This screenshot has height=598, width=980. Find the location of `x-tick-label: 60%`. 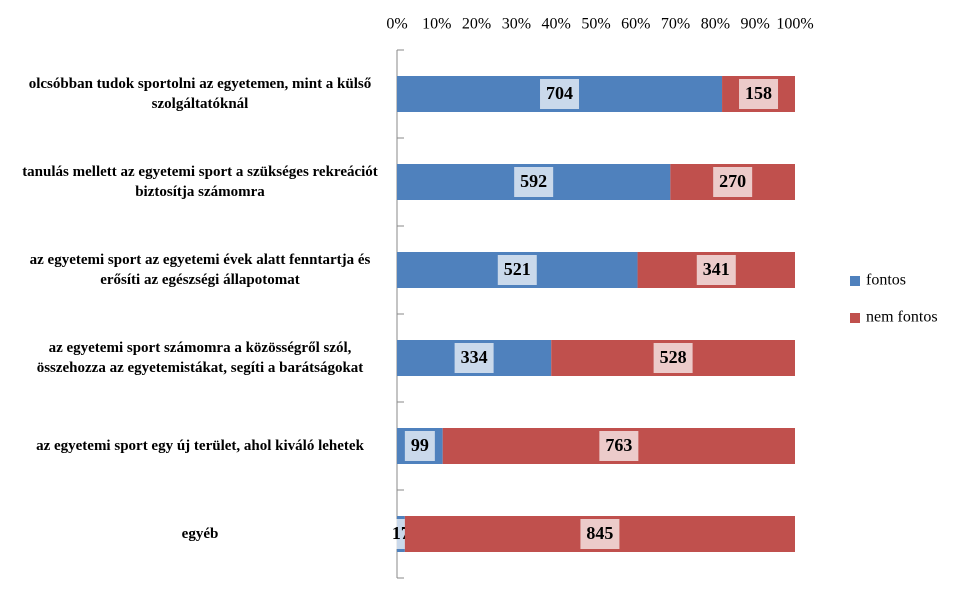

x-tick-label: 60% is located at coordinates (635, 24).